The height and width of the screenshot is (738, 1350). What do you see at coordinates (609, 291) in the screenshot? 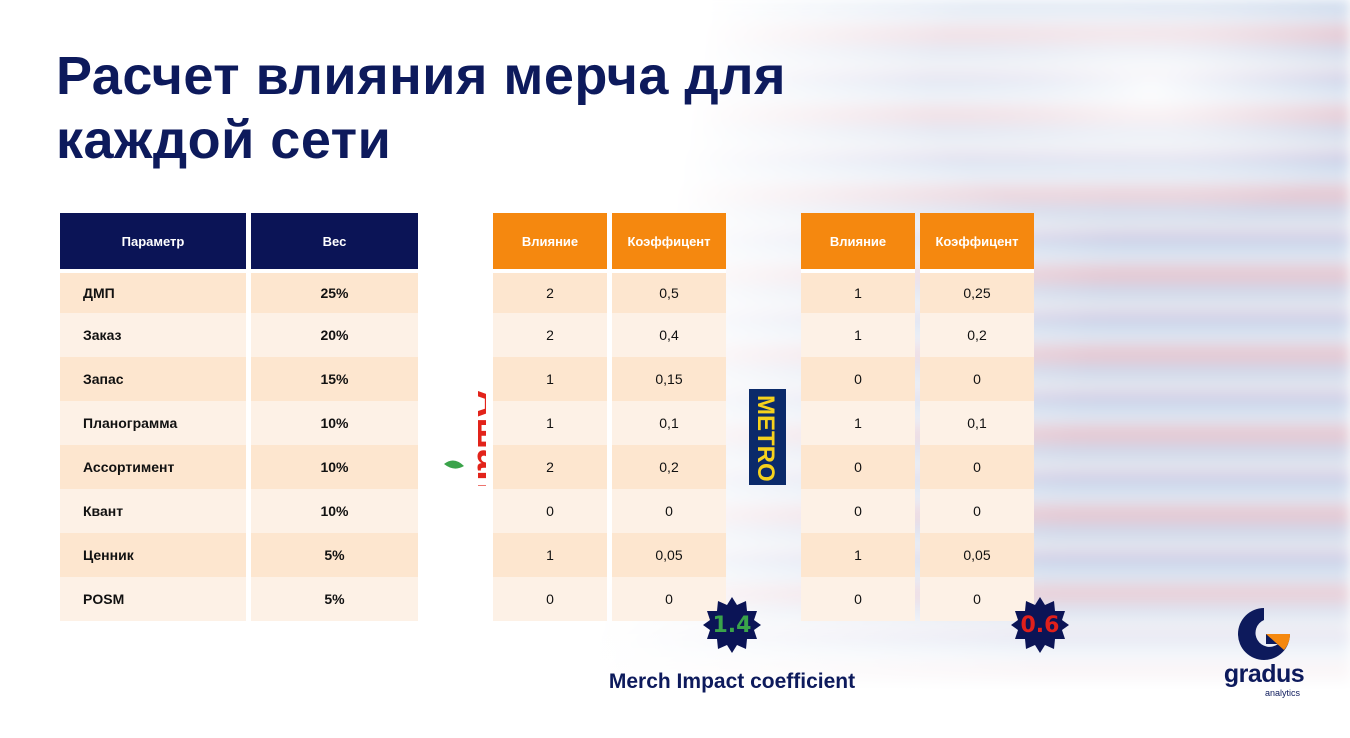
I see `table-row: 2 0,5` at bounding box center [609, 291].